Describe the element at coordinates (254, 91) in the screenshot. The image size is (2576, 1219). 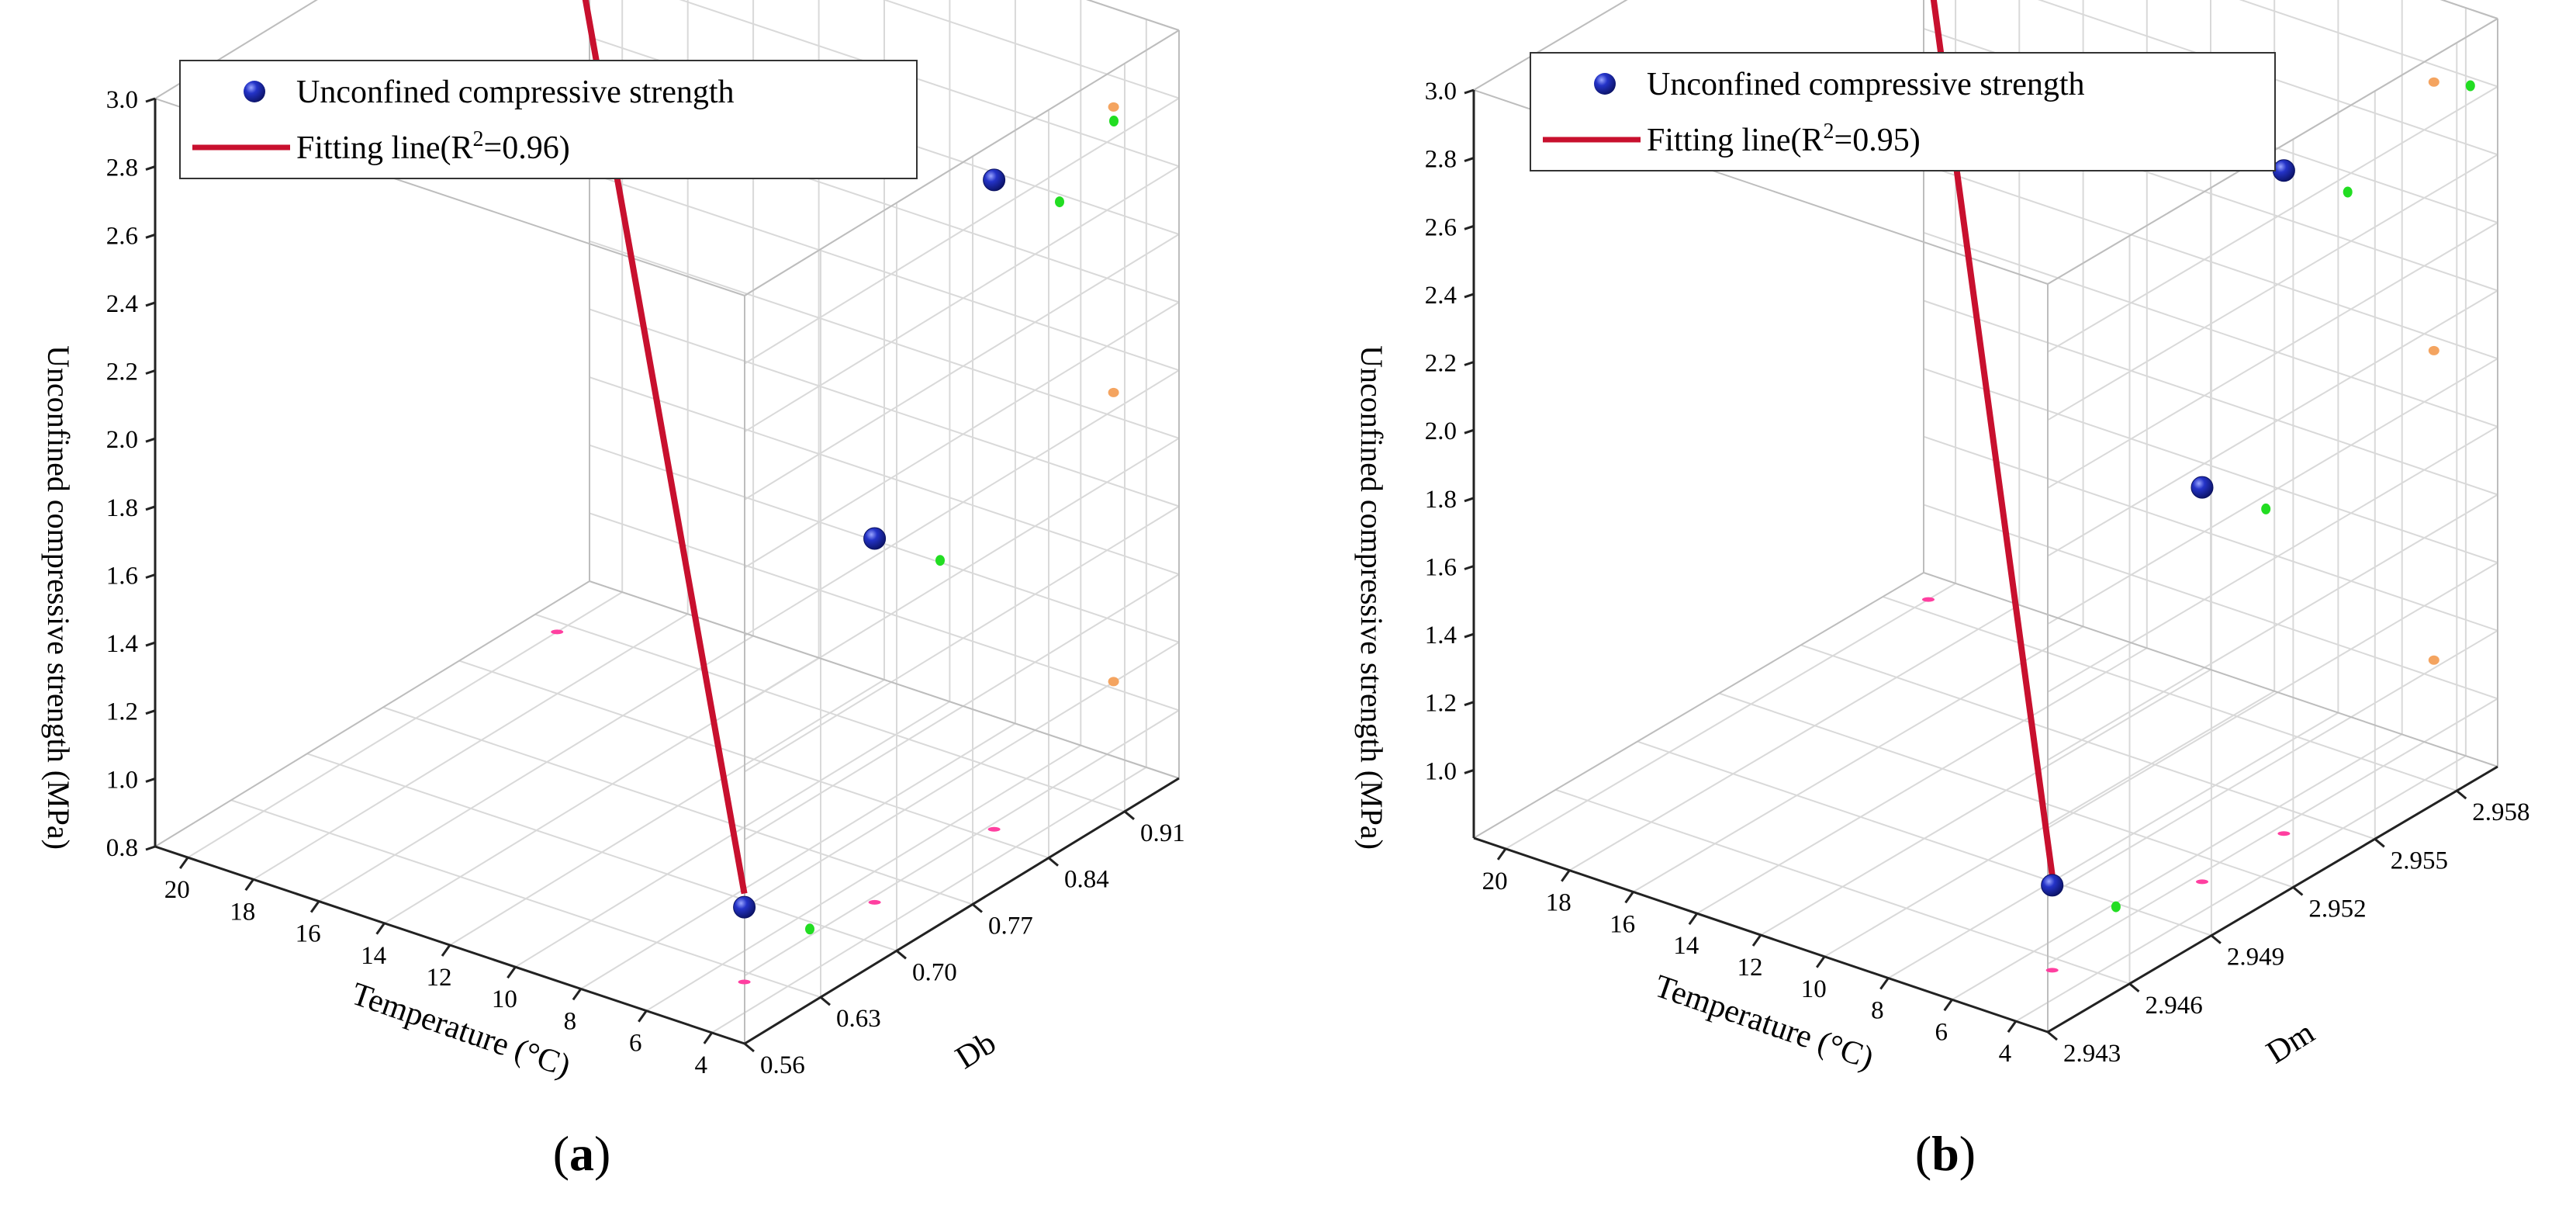
I see `legend-point-marker` at that location.